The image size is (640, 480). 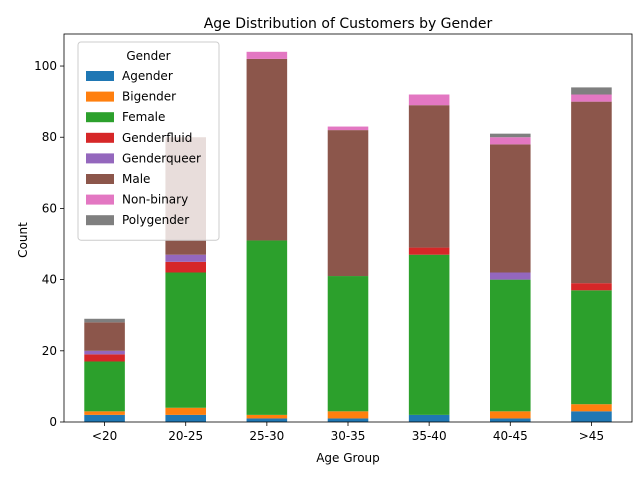 I want to click on legend-item-genderfluid: Genderfluid, so click(x=157, y=138).